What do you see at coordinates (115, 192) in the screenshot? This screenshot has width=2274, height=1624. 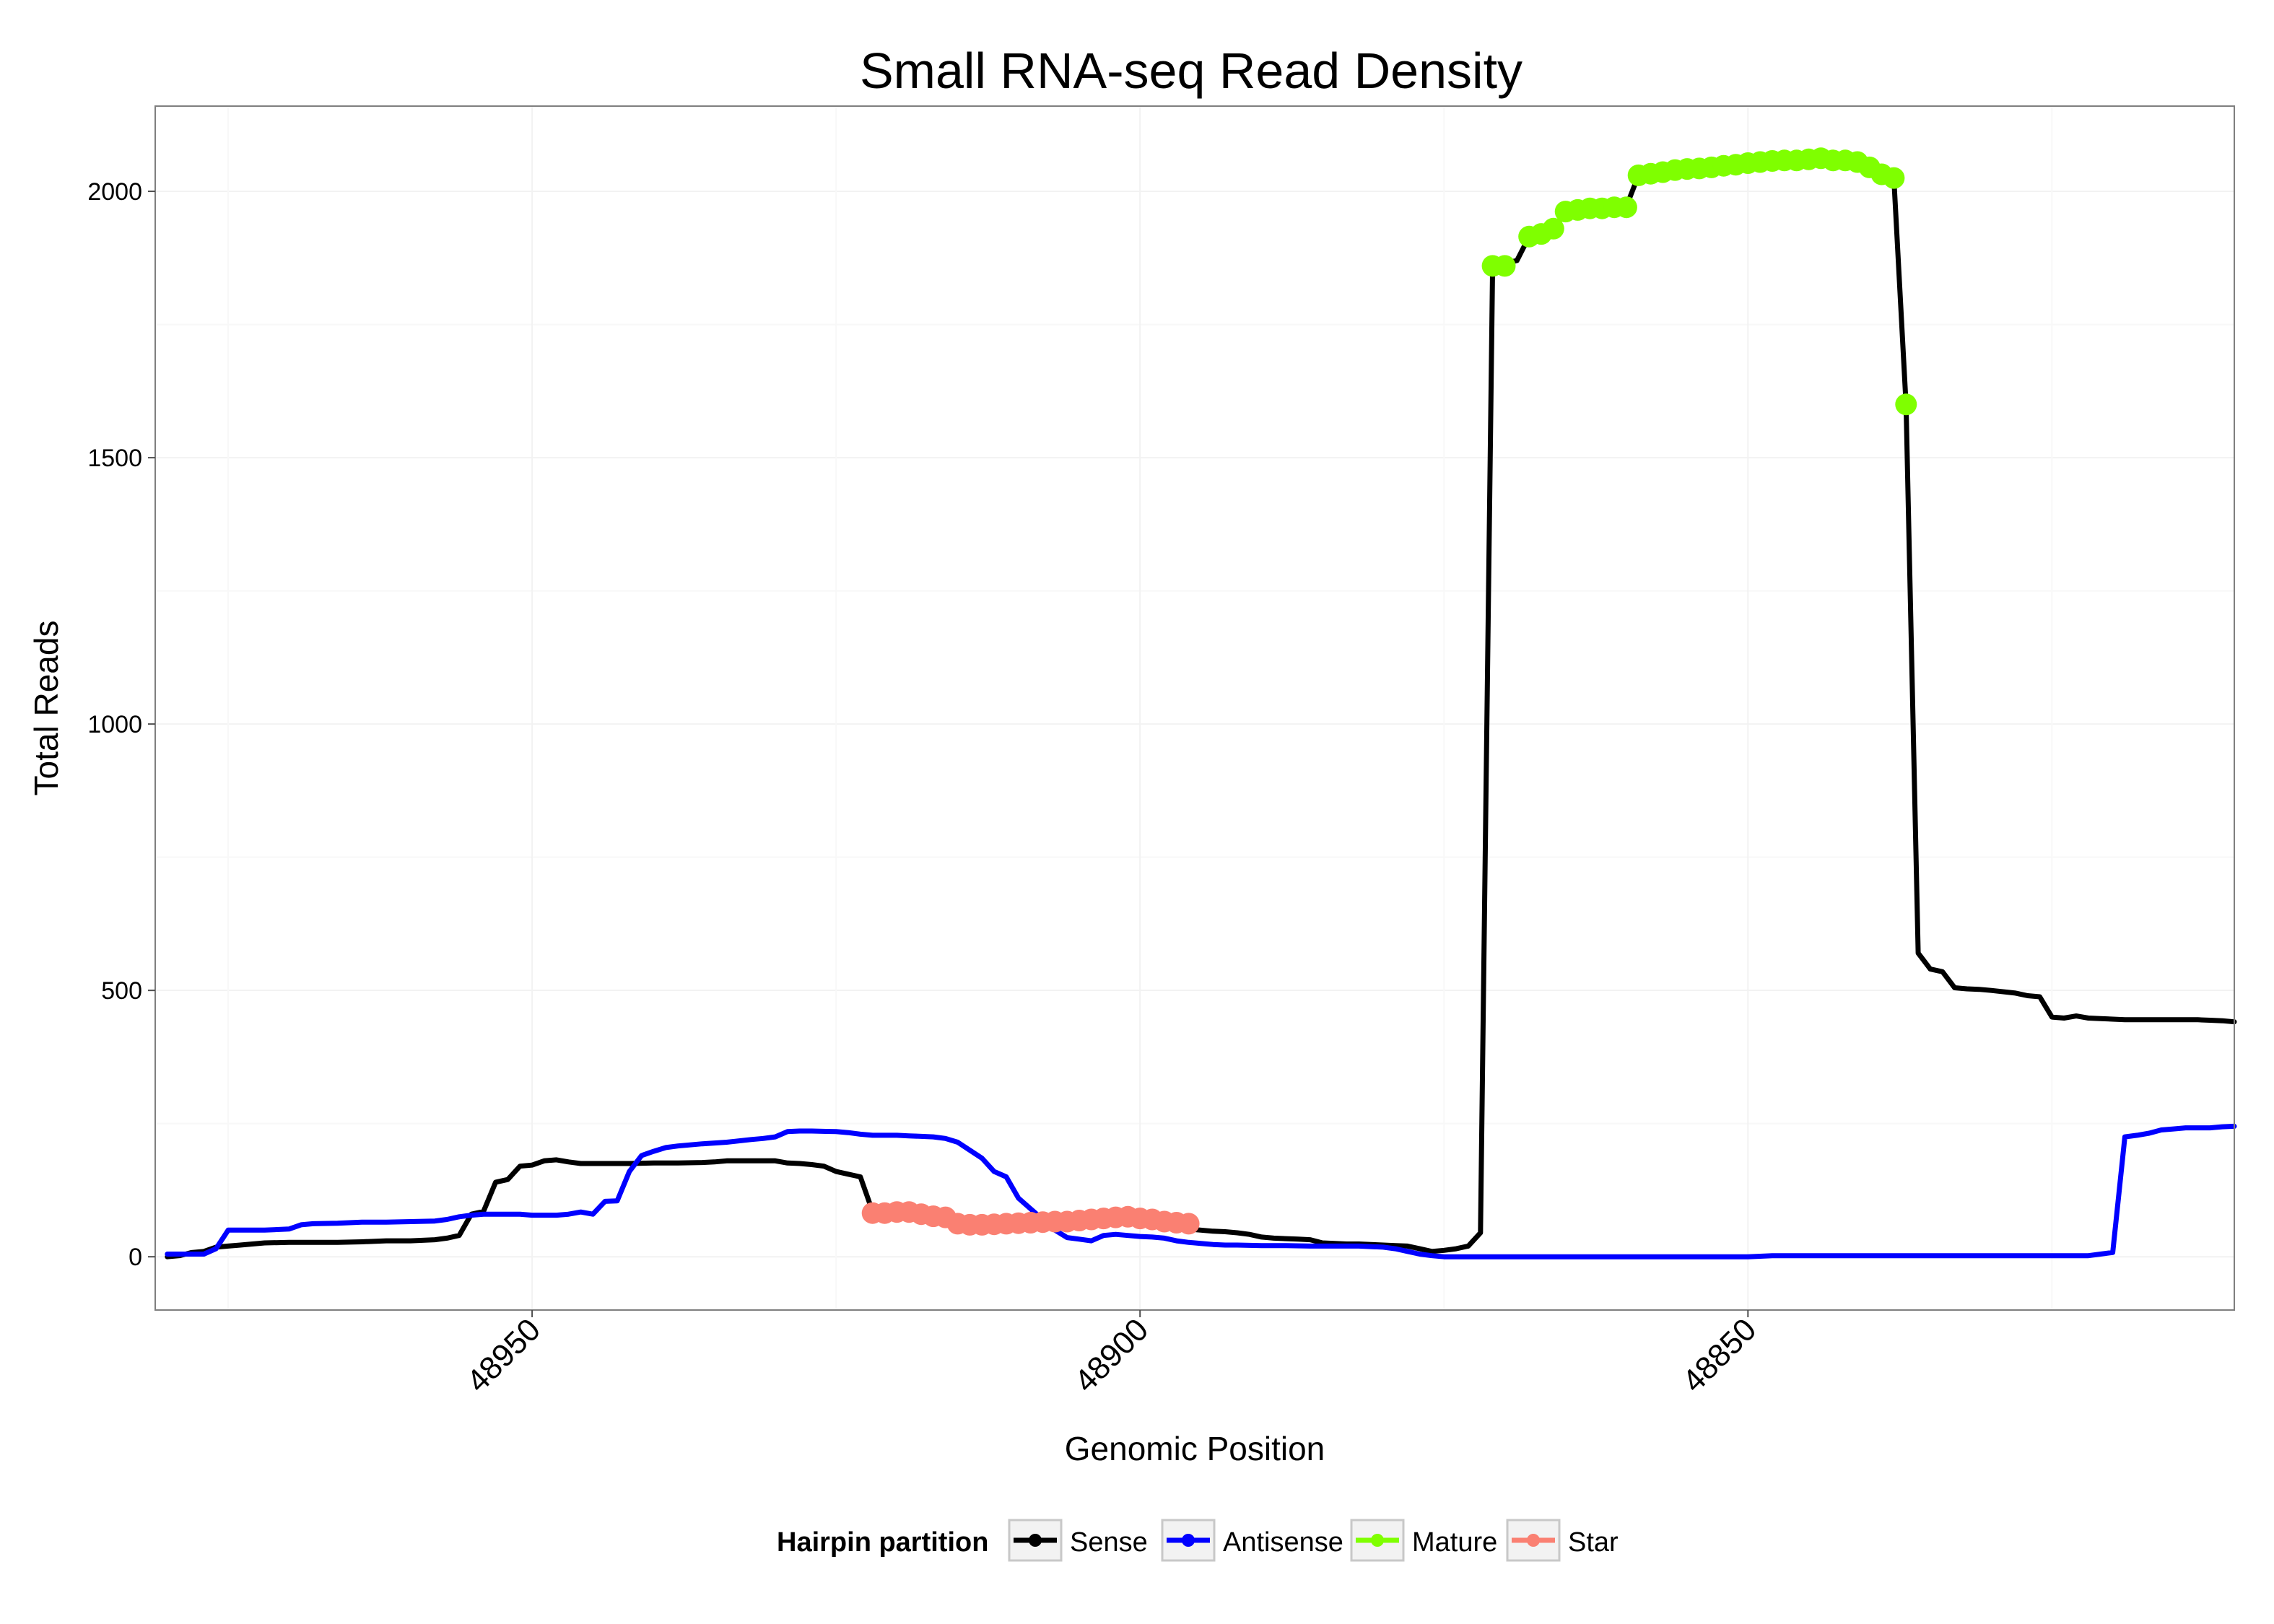 I see `y-tick-label: 2000` at bounding box center [115, 192].